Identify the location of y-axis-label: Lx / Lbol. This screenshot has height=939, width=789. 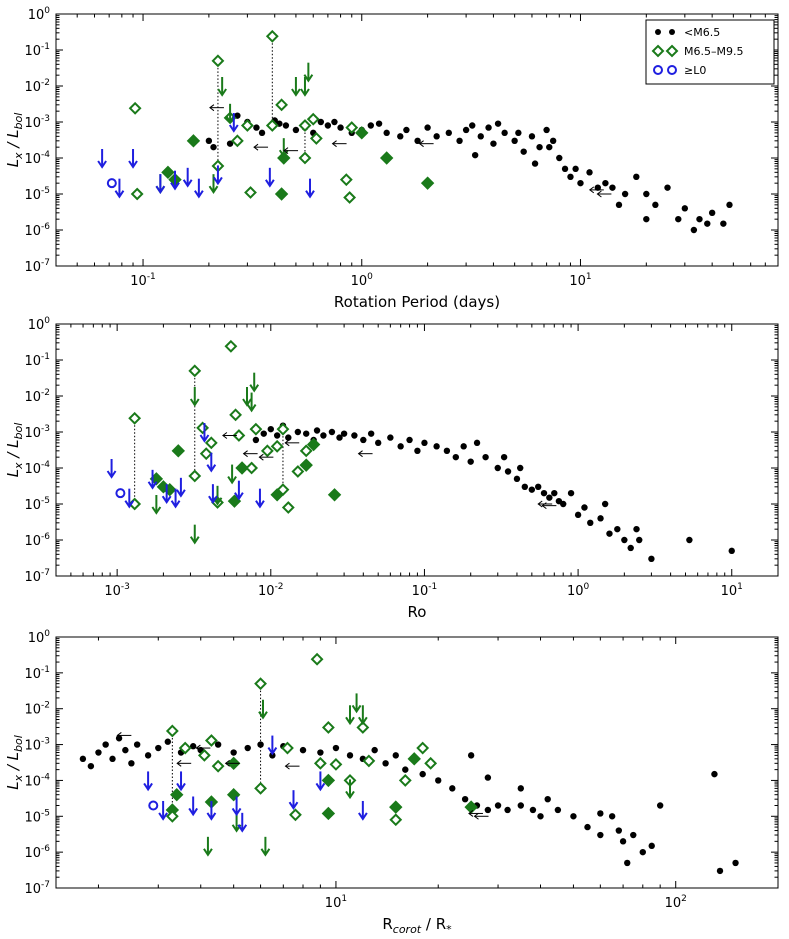
(14, 450).